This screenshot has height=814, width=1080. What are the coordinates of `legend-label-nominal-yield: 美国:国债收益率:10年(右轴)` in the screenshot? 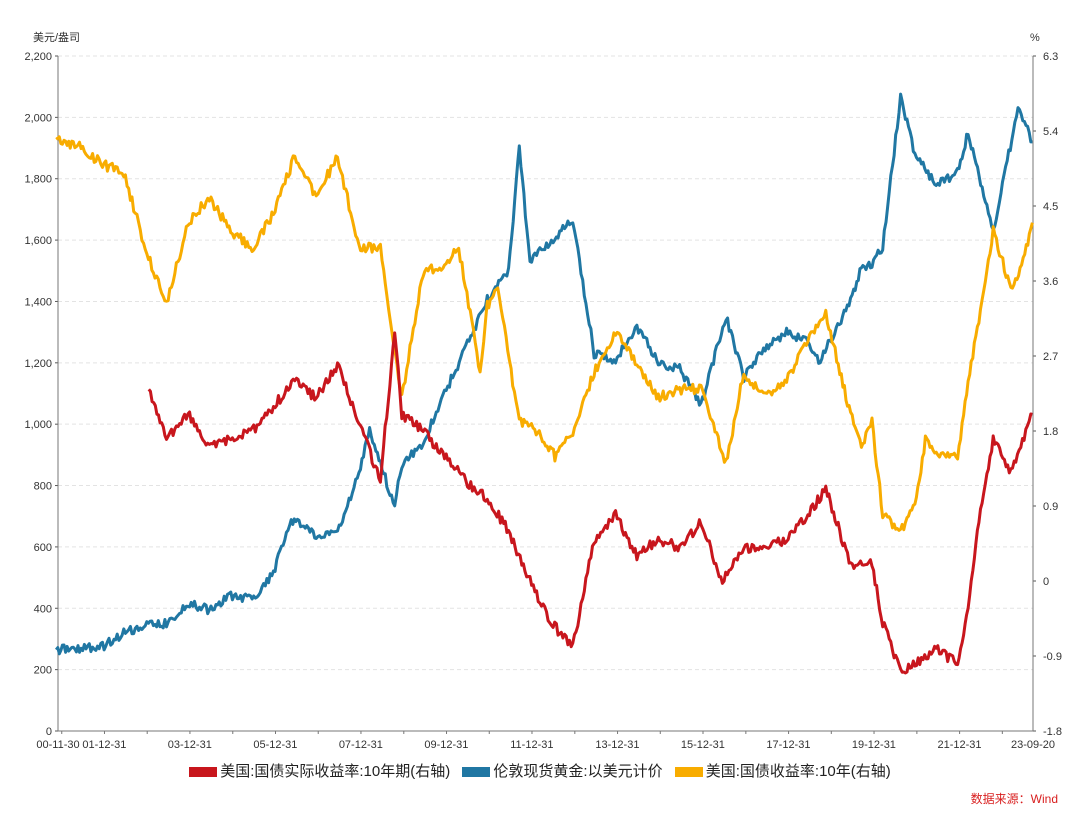 It's located at (798, 771).